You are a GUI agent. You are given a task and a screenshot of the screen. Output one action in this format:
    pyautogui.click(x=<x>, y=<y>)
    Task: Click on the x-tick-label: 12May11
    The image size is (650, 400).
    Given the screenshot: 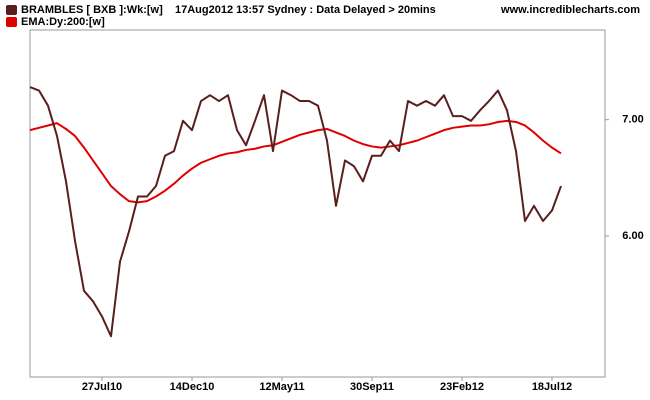 What is the action you would take?
    pyautogui.click(x=281, y=387)
    